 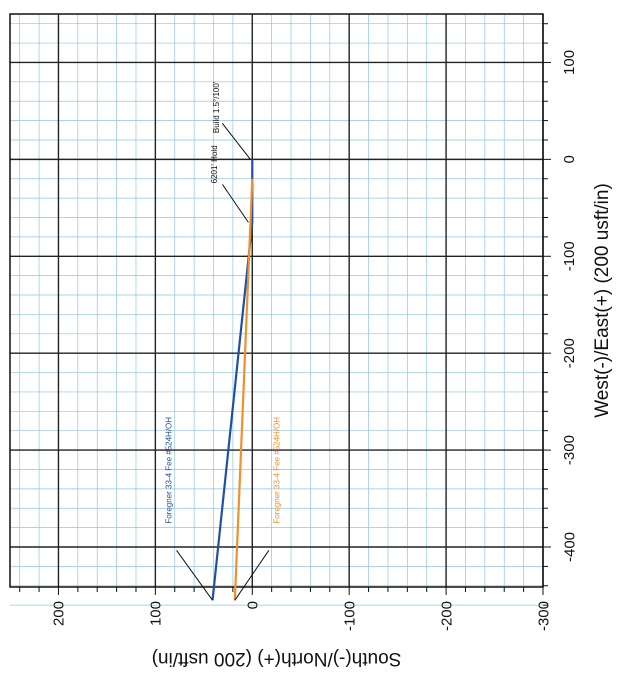 I want to click on x-tick-label: -200, so click(x=446, y=616).